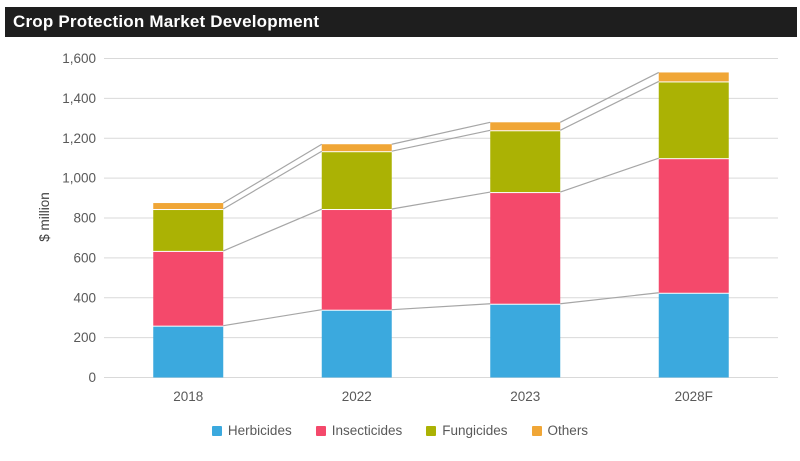 This screenshot has width=800, height=461. I want to click on legend-label-herbicides: Herbicides, so click(259, 430).